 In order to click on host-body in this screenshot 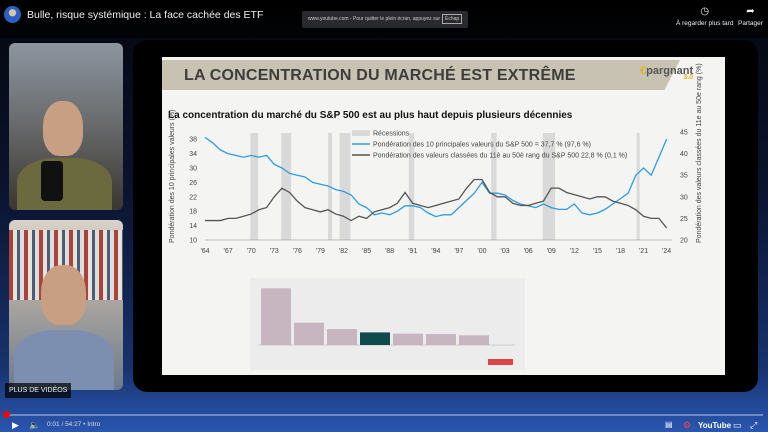, I will do `click(64, 184)`.